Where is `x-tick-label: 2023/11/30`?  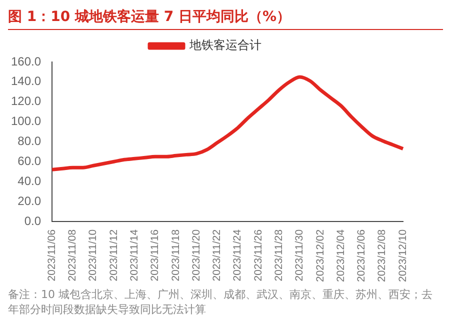
x-tick-label: 2023/11/30 is located at coordinates (300, 255).